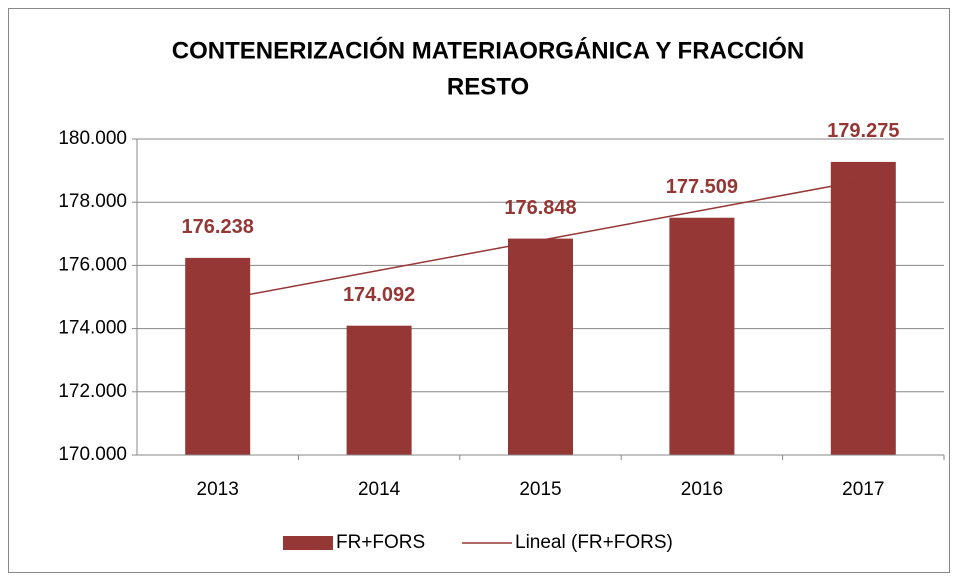  What do you see at coordinates (702, 489) in the screenshot?
I see `x-tick-label: 2016` at bounding box center [702, 489].